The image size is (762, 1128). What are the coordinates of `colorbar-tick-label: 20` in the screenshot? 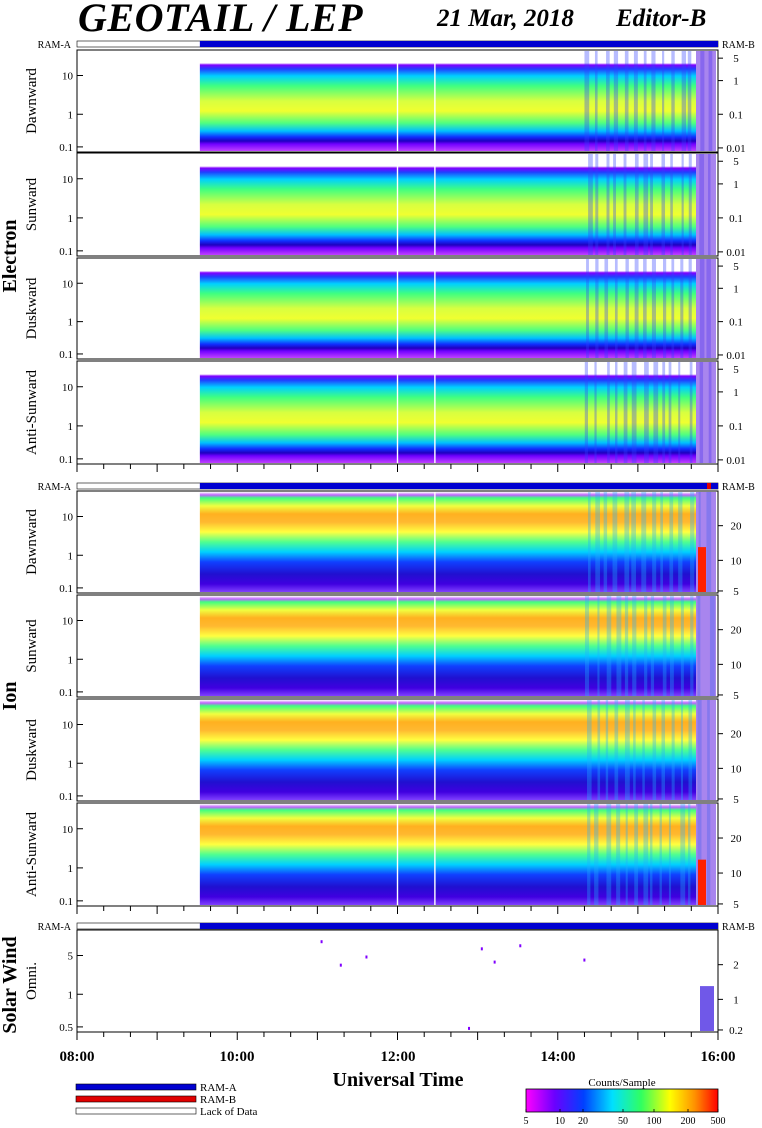 It's located at (583, 1121).